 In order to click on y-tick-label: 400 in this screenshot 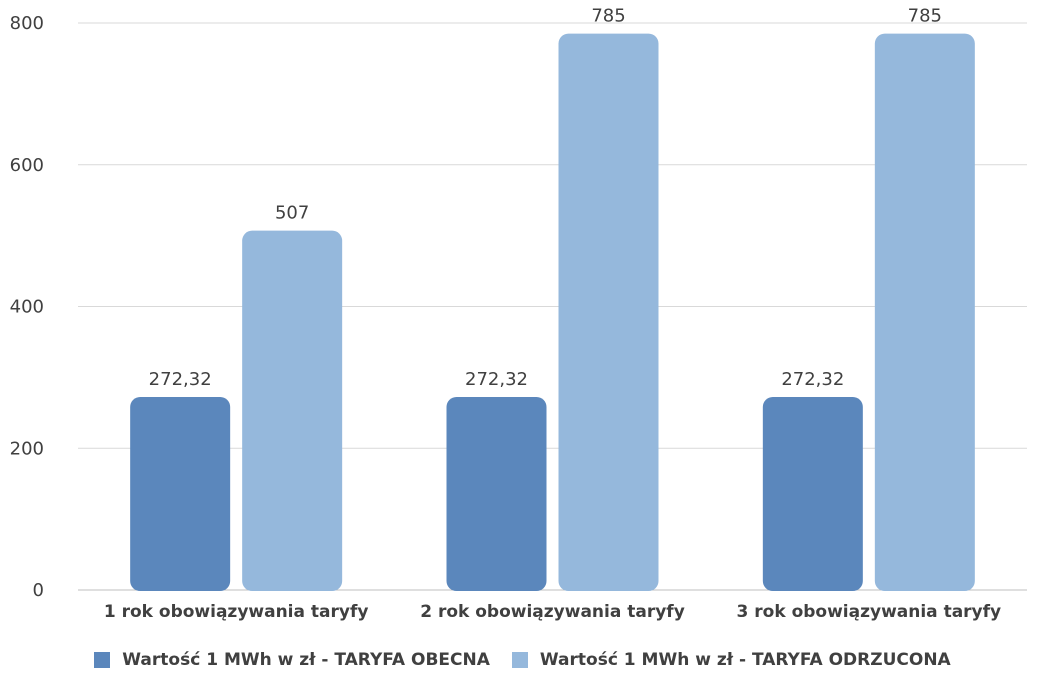, I will do `click(27, 307)`.